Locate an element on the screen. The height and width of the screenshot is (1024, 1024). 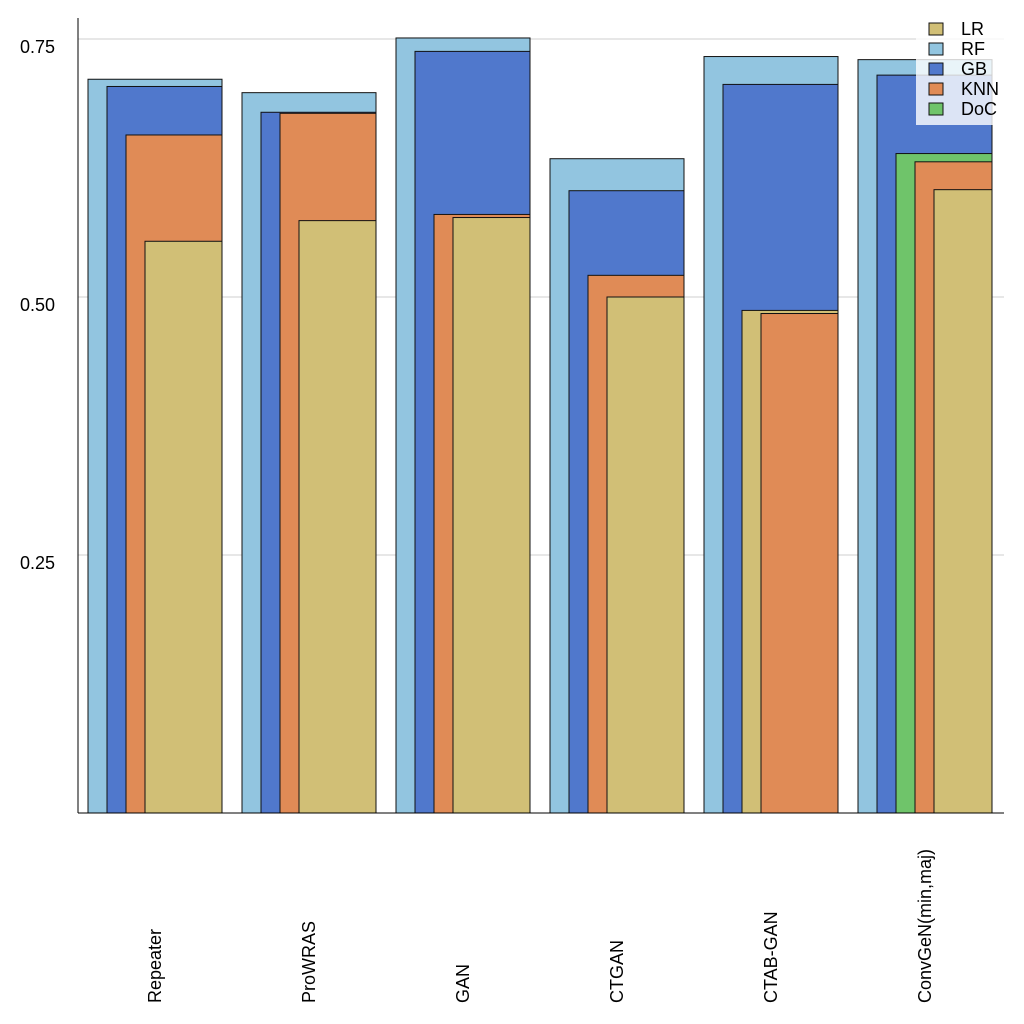
legend-label: GB is located at coordinates (974, 69).